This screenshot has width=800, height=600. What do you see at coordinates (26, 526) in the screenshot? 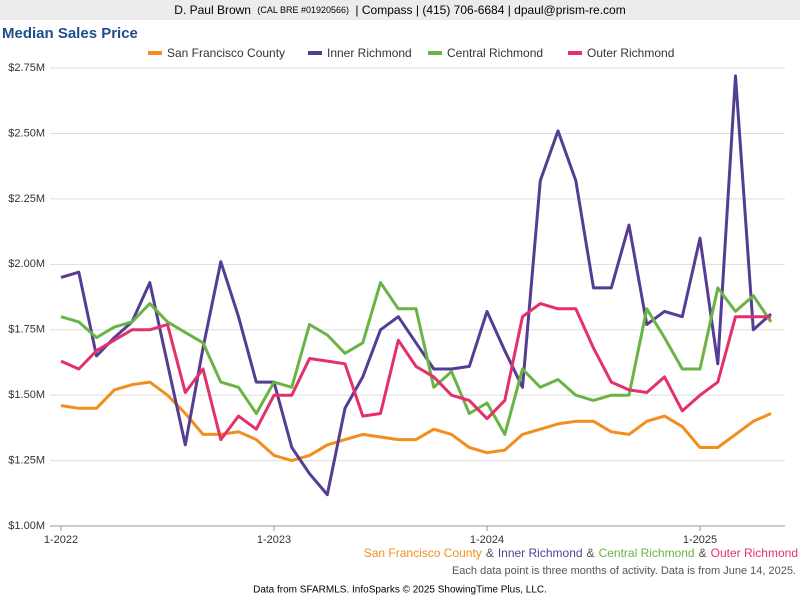
I see `y-tick-label: $1.00M` at bounding box center [26, 526].